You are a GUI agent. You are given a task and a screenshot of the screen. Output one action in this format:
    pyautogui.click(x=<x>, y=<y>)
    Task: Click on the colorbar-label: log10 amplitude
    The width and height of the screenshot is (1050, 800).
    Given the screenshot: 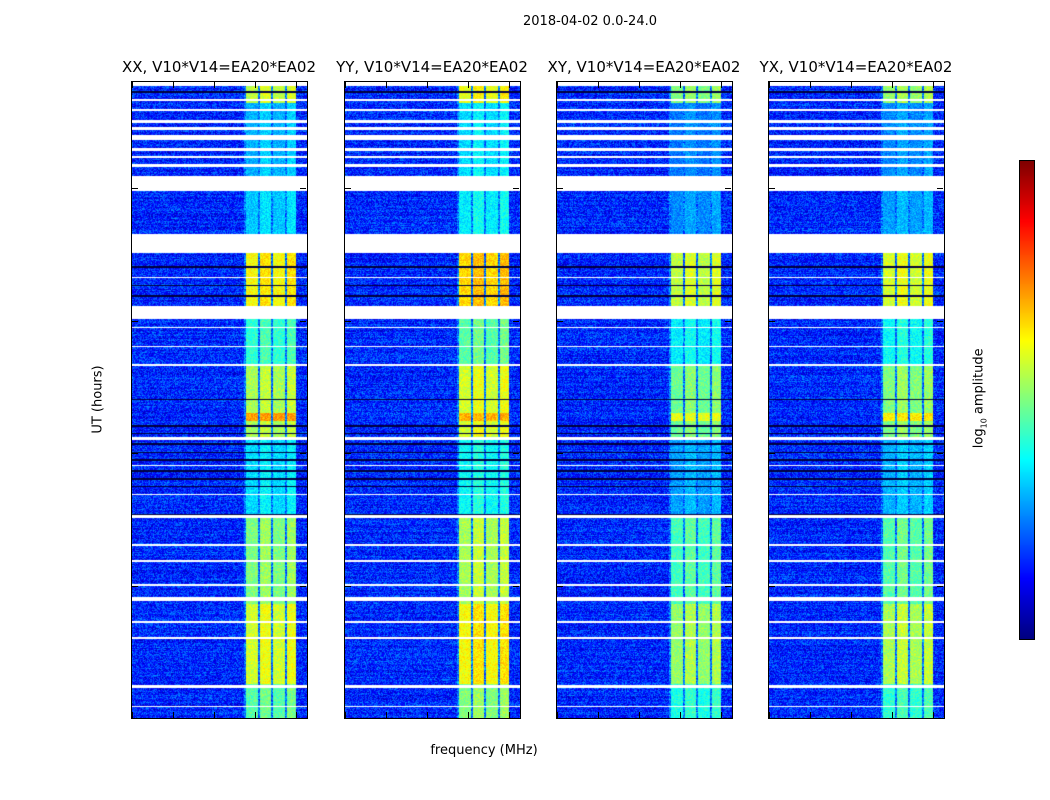 What is the action you would take?
    pyautogui.click(x=980, y=398)
    